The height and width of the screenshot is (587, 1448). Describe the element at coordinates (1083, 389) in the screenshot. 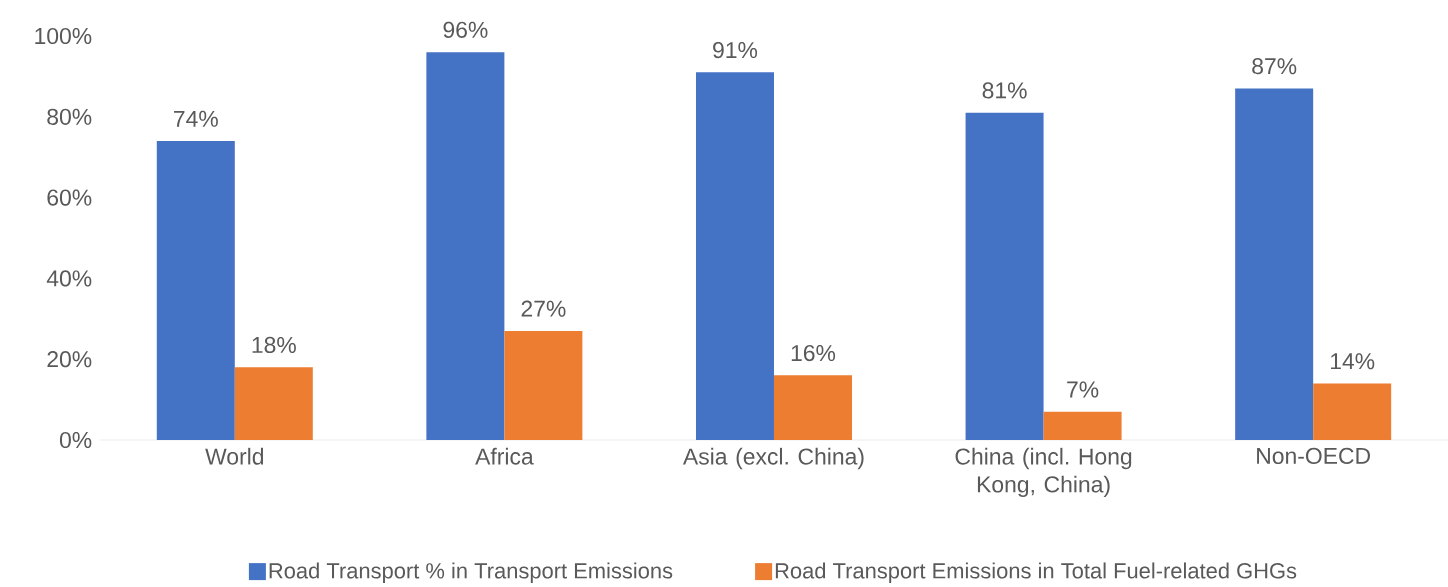

I see `data-label: 7%` at that location.